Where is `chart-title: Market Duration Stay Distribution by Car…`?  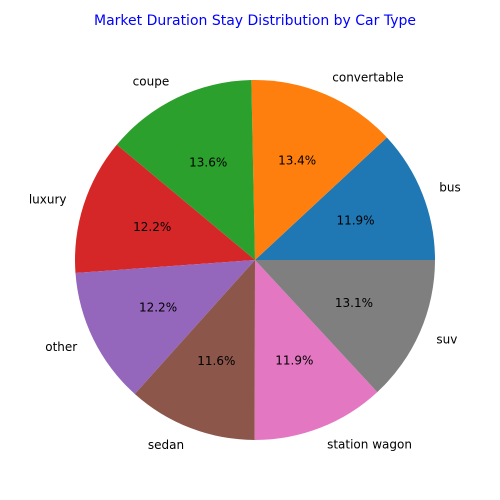 chart-title: Market Duration Stay Distribution by Car… is located at coordinates (255, 21).